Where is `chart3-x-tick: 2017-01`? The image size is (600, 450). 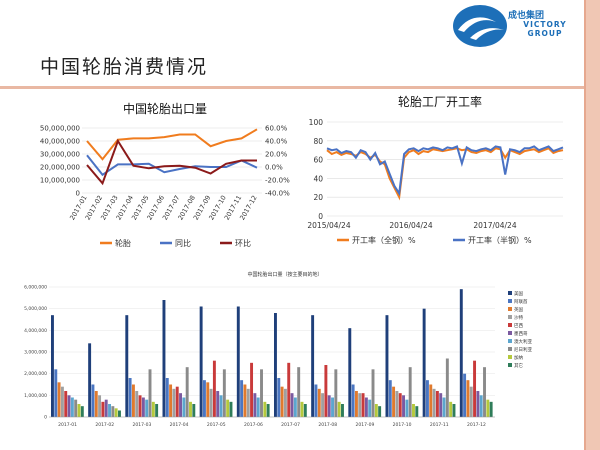 chart3-x-tick: 2017-01 is located at coordinates (67, 425).